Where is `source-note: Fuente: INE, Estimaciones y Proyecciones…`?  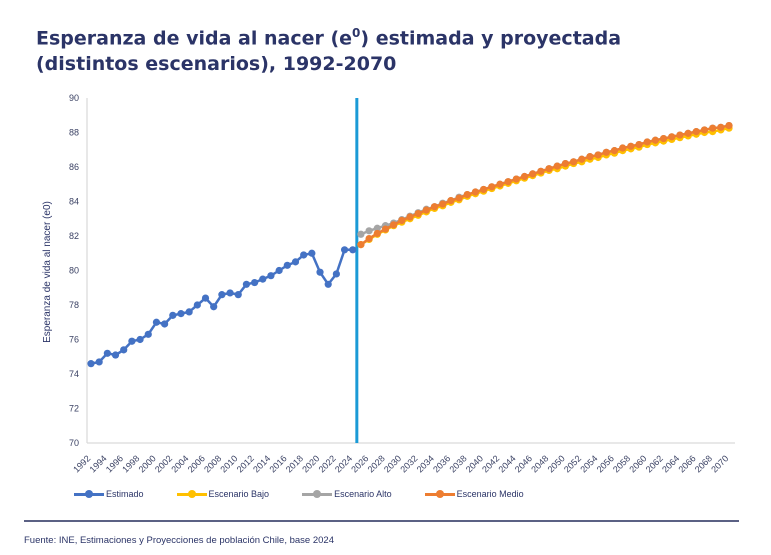 source-note: Fuente: INE, Estimaciones y Proyecciones… is located at coordinates (179, 540).